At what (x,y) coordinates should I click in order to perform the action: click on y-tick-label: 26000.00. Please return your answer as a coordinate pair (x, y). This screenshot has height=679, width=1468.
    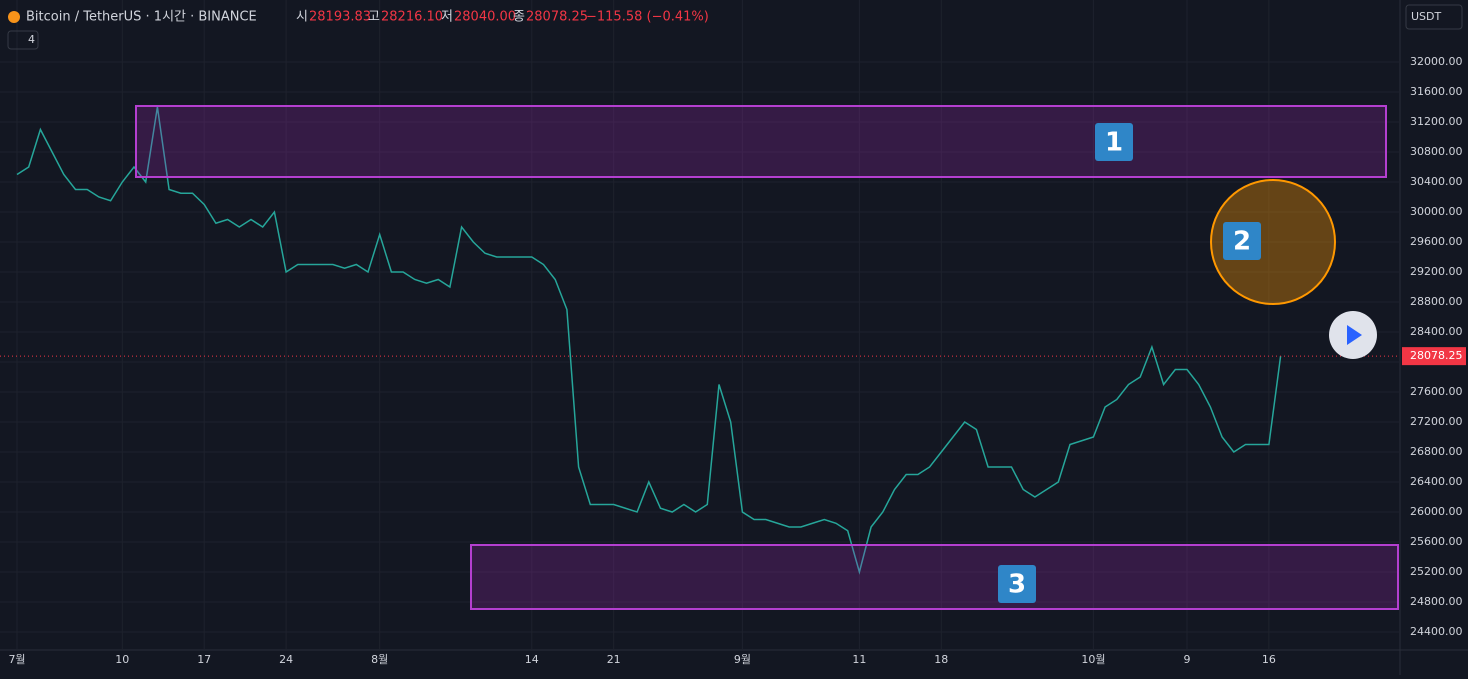
    Looking at the image, I should click on (1436, 511).